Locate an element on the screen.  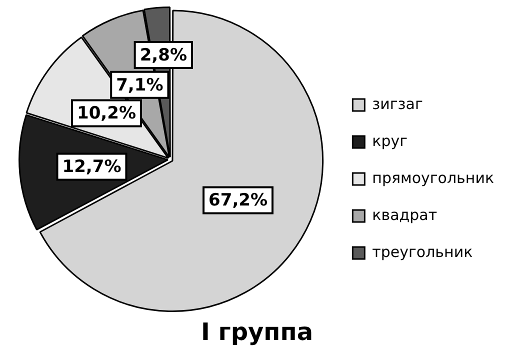
data-label: 7,1% is located at coordinates (140, 85).